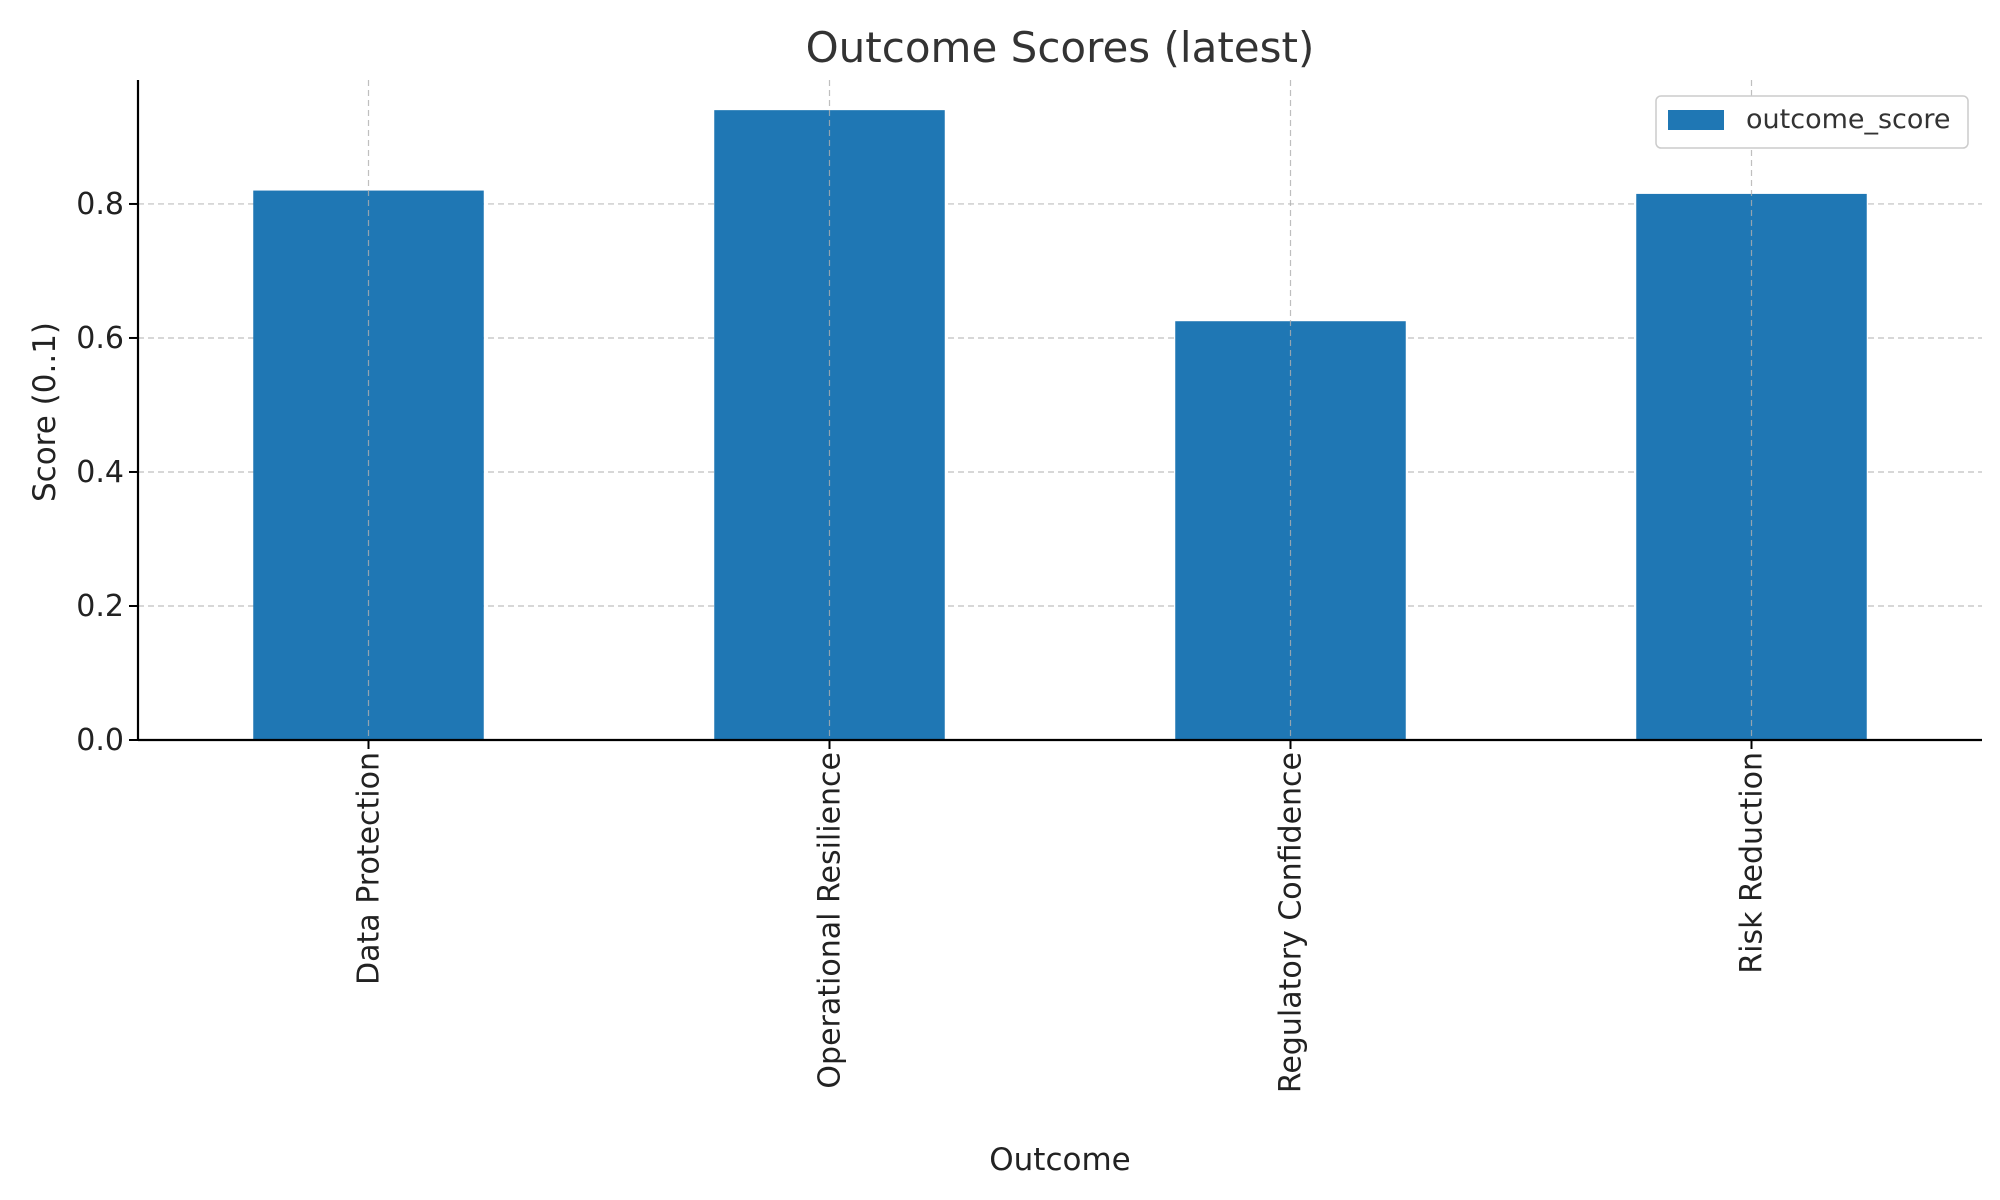 The width and height of the screenshot is (2000, 1200). Describe the element at coordinates (100, 204) in the screenshot. I see `y-tick-label: 0.8` at that location.